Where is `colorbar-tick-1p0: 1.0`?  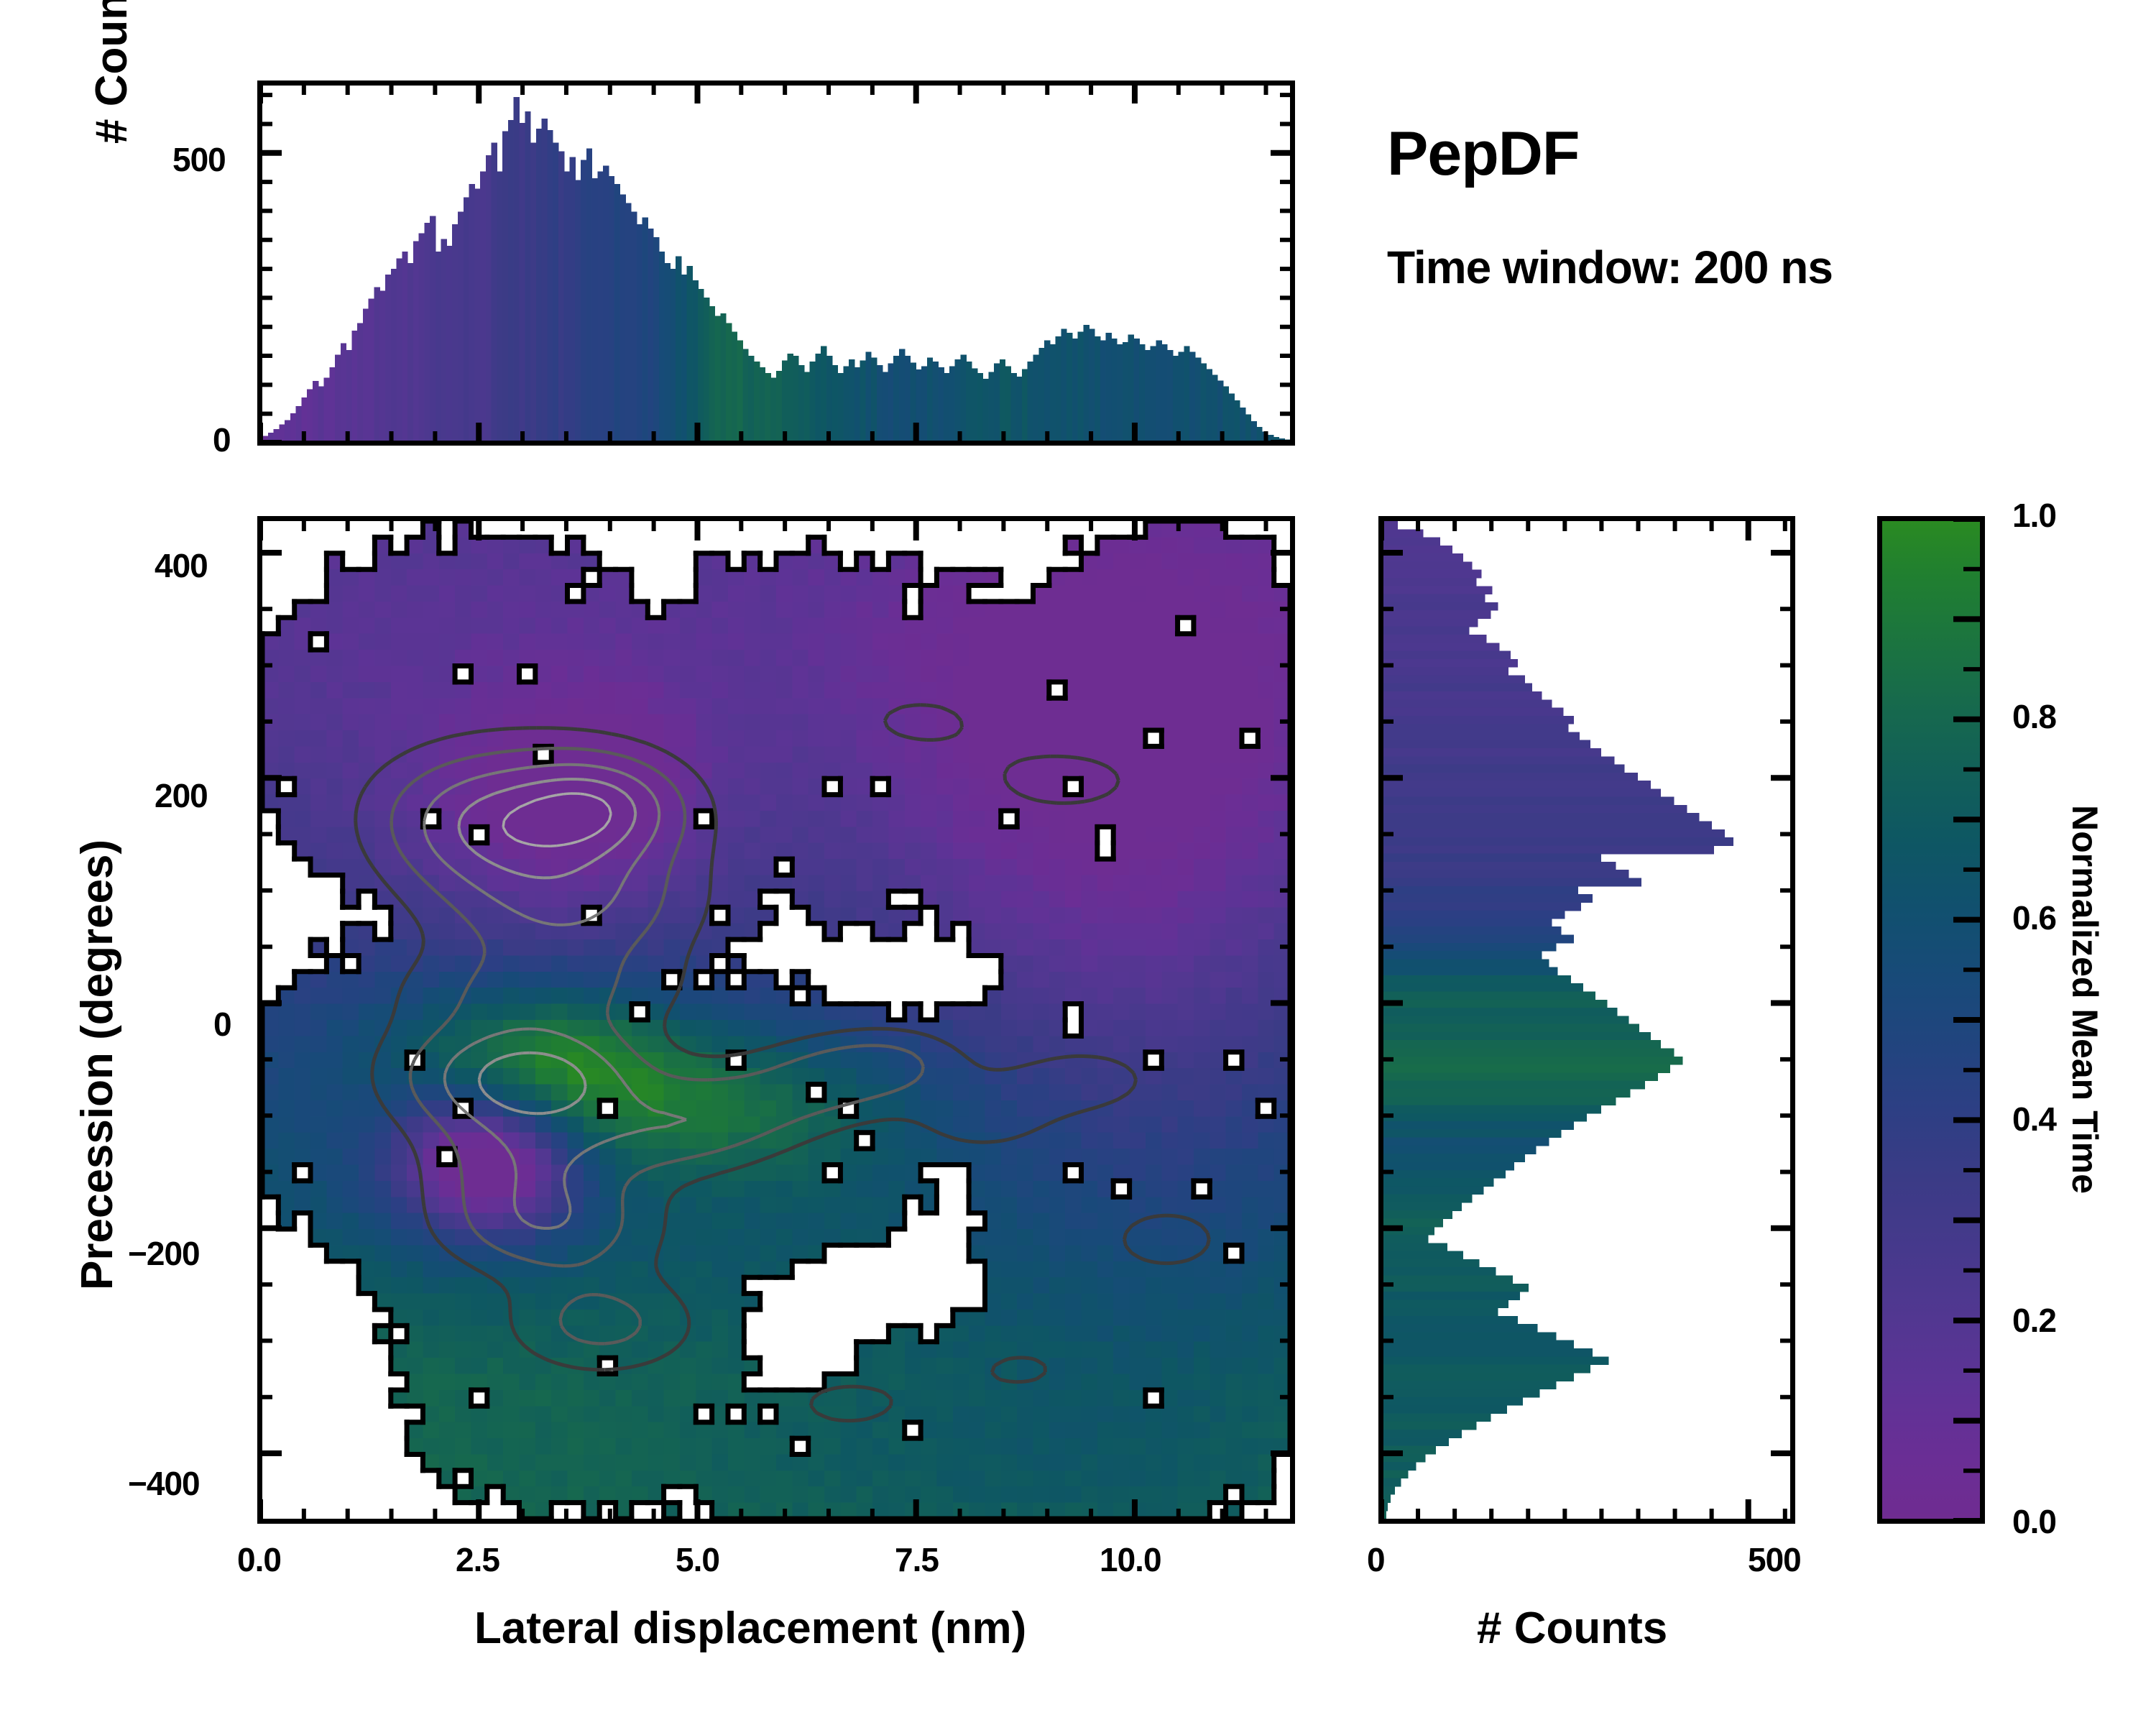 colorbar-tick-1p0: 1.0 is located at coordinates (2034, 515).